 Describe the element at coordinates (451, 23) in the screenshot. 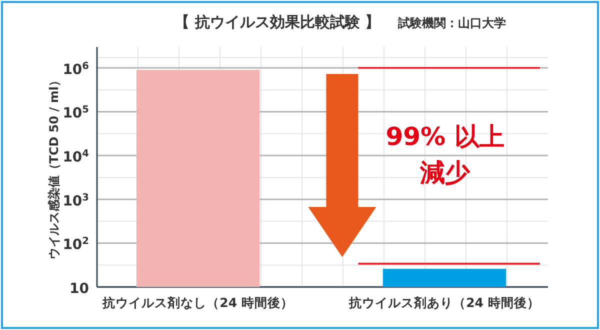

I see `chart-subtitle: 試験機関：山口大学` at that location.